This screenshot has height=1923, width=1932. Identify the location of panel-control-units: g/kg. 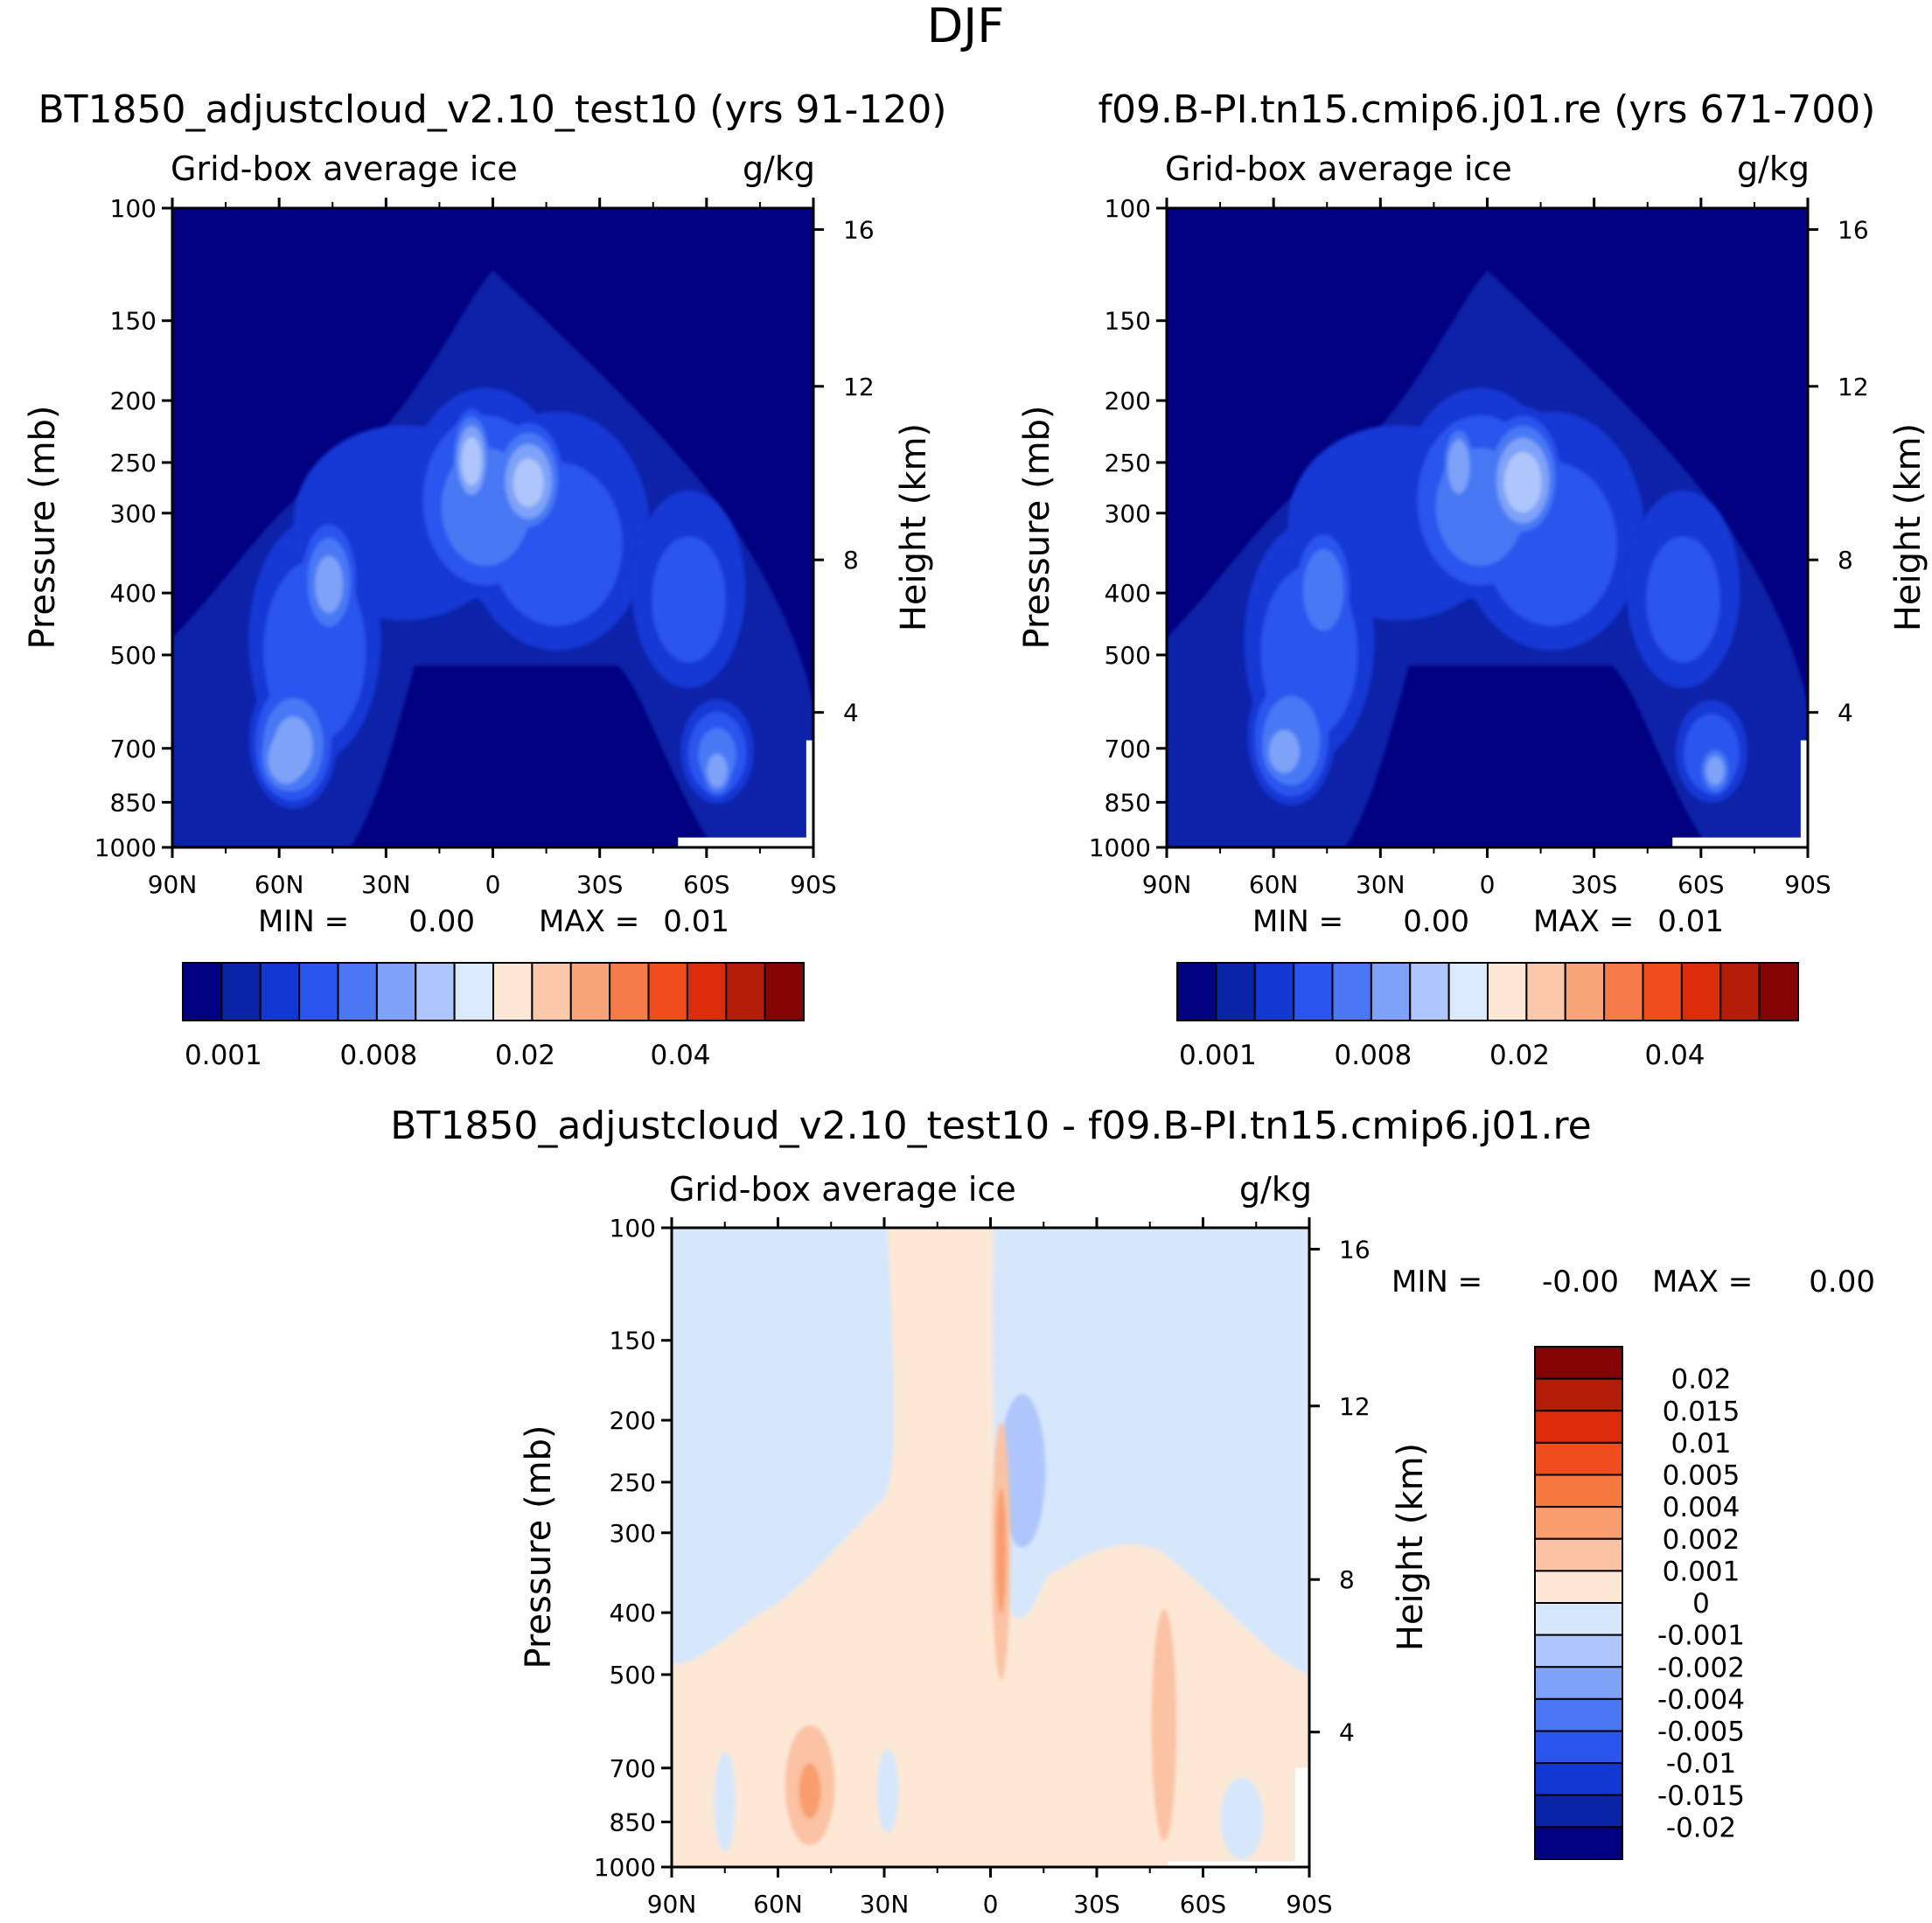
(1773, 169).